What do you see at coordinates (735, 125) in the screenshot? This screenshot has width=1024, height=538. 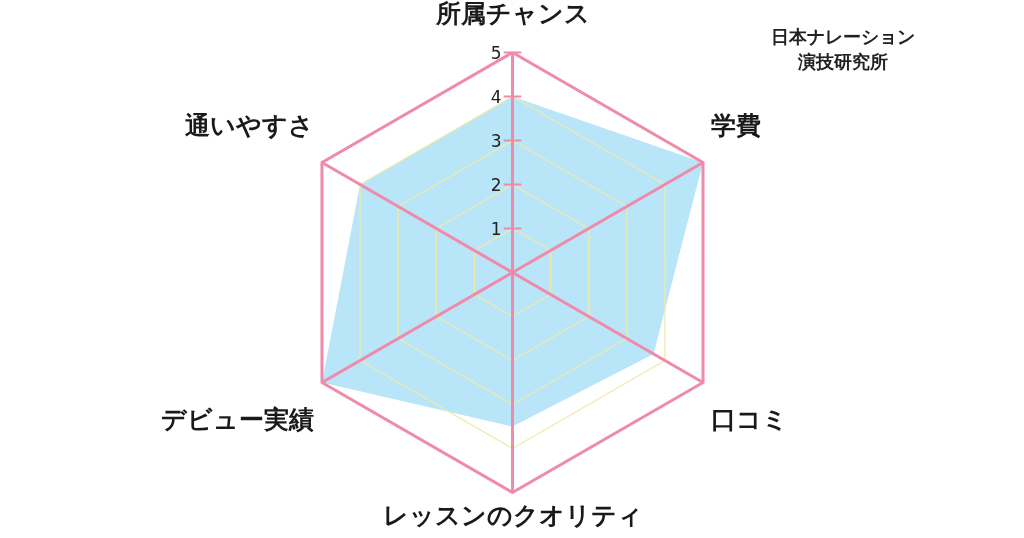 I see `spoke-label: 学費` at bounding box center [735, 125].